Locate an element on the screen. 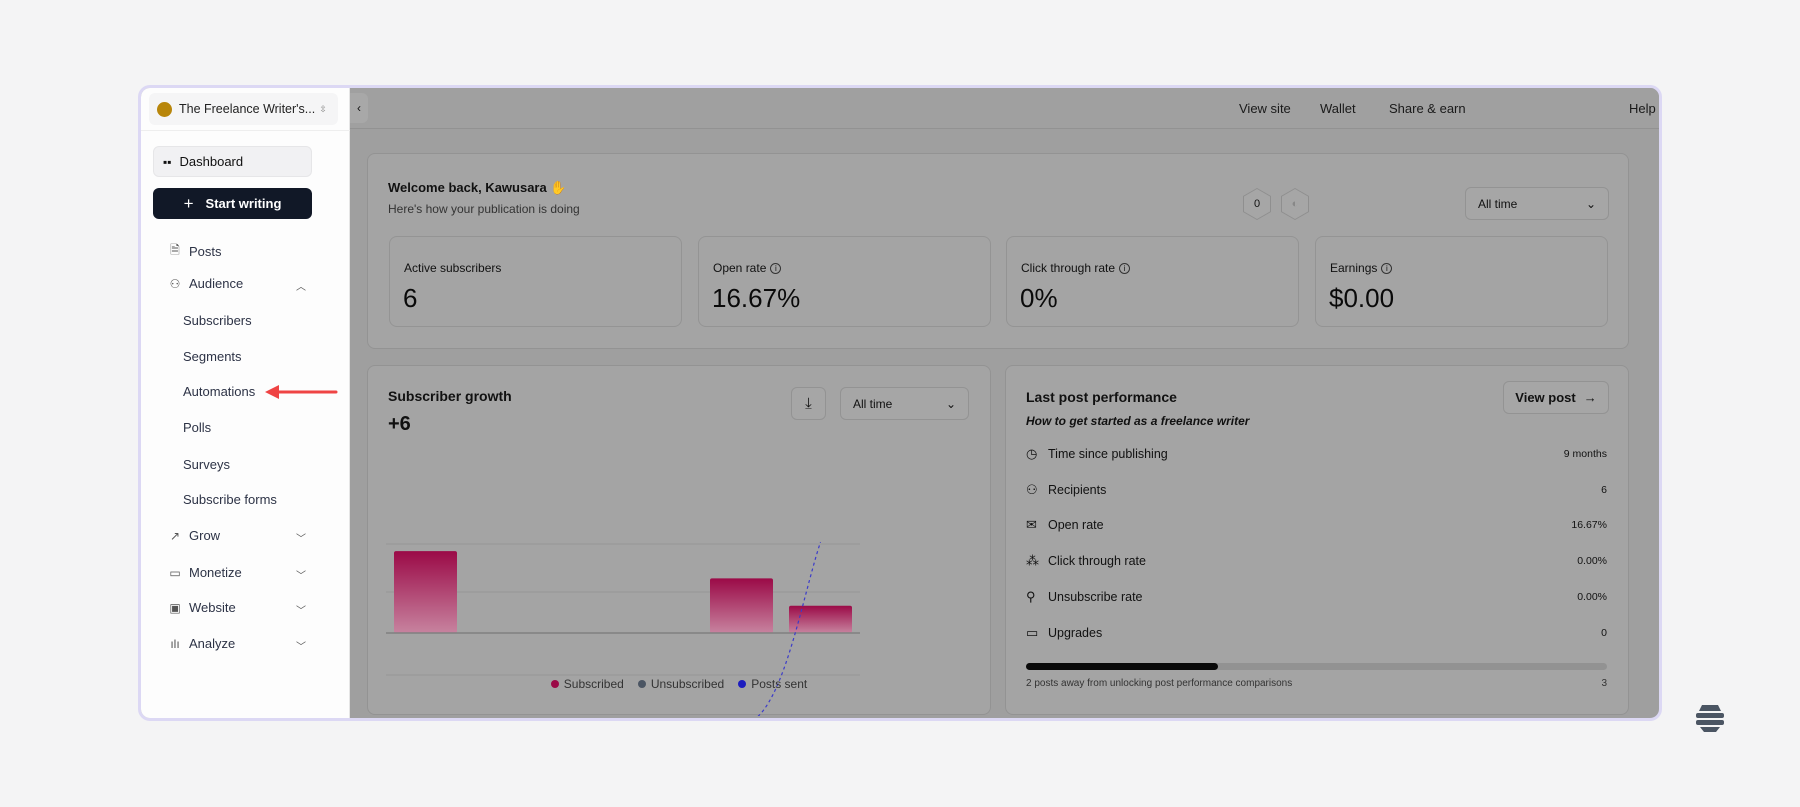  legend-item: Unsubscribed is located at coordinates (680, 684).